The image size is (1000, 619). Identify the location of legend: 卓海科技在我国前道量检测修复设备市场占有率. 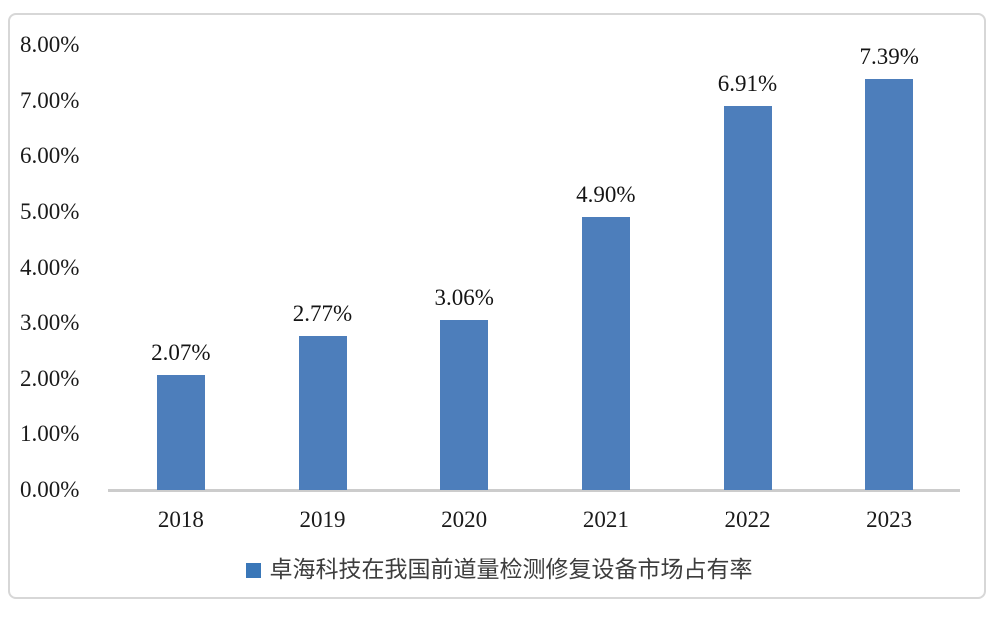
(499, 570).